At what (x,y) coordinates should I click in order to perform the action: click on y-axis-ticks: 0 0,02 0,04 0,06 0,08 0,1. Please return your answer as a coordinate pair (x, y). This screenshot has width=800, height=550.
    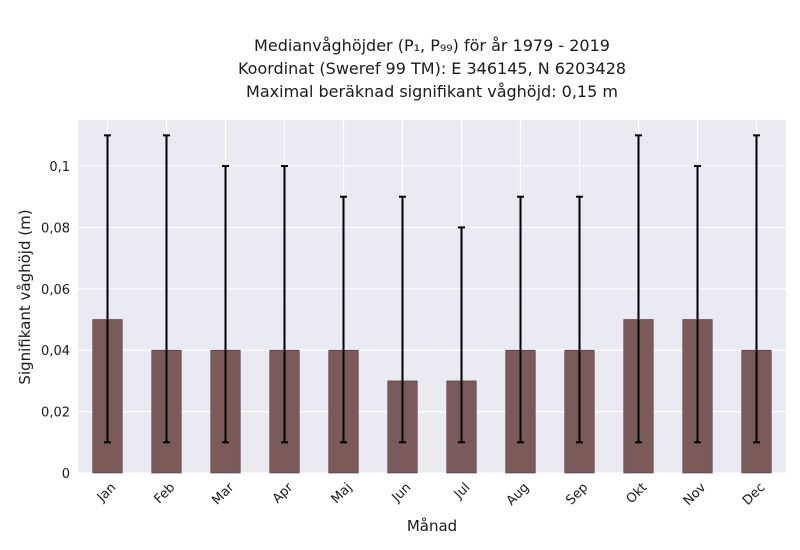
    Looking at the image, I should click on (55, 321).